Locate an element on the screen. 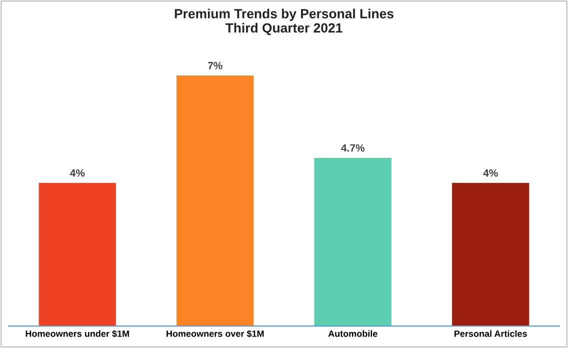 This screenshot has width=568, height=348. data-label: 4.7% is located at coordinates (352, 148).